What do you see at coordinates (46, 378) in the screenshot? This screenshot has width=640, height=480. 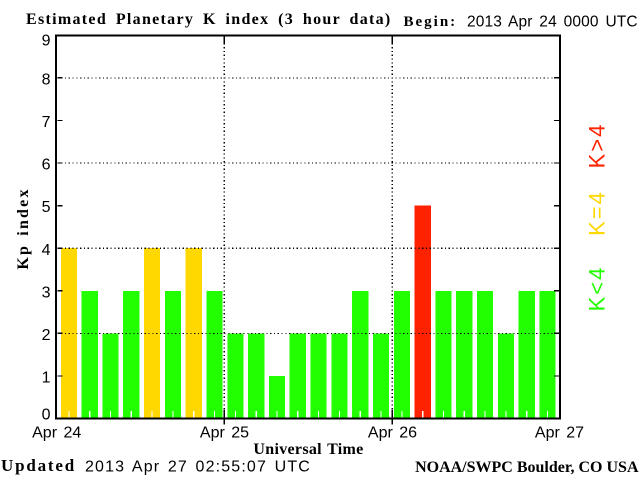 I see `svg-text: 1` at bounding box center [46, 378].